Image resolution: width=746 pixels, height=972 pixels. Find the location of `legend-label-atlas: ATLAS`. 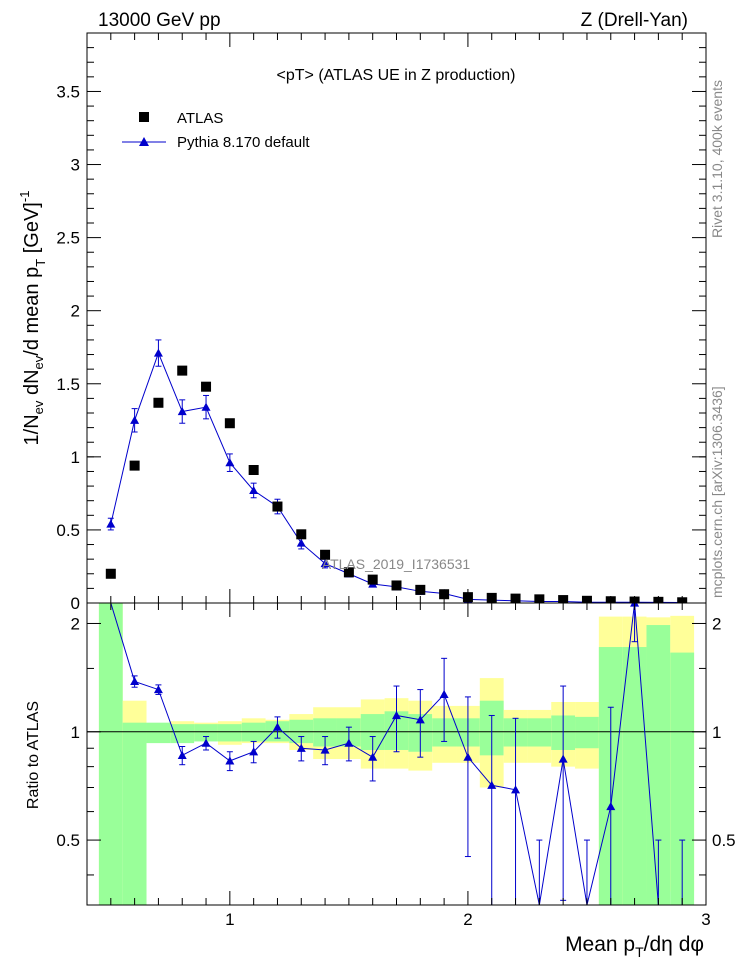

legend-label-atlas: ATLAS is located at coordinates (200, 118).